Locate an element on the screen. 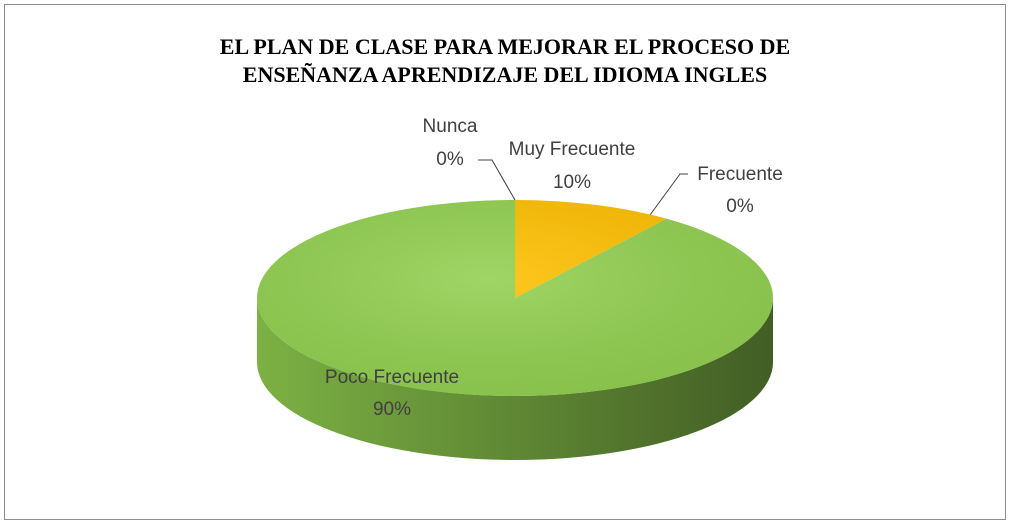  slice-label: Muy Frecuente is located at coordinates (572, 149).